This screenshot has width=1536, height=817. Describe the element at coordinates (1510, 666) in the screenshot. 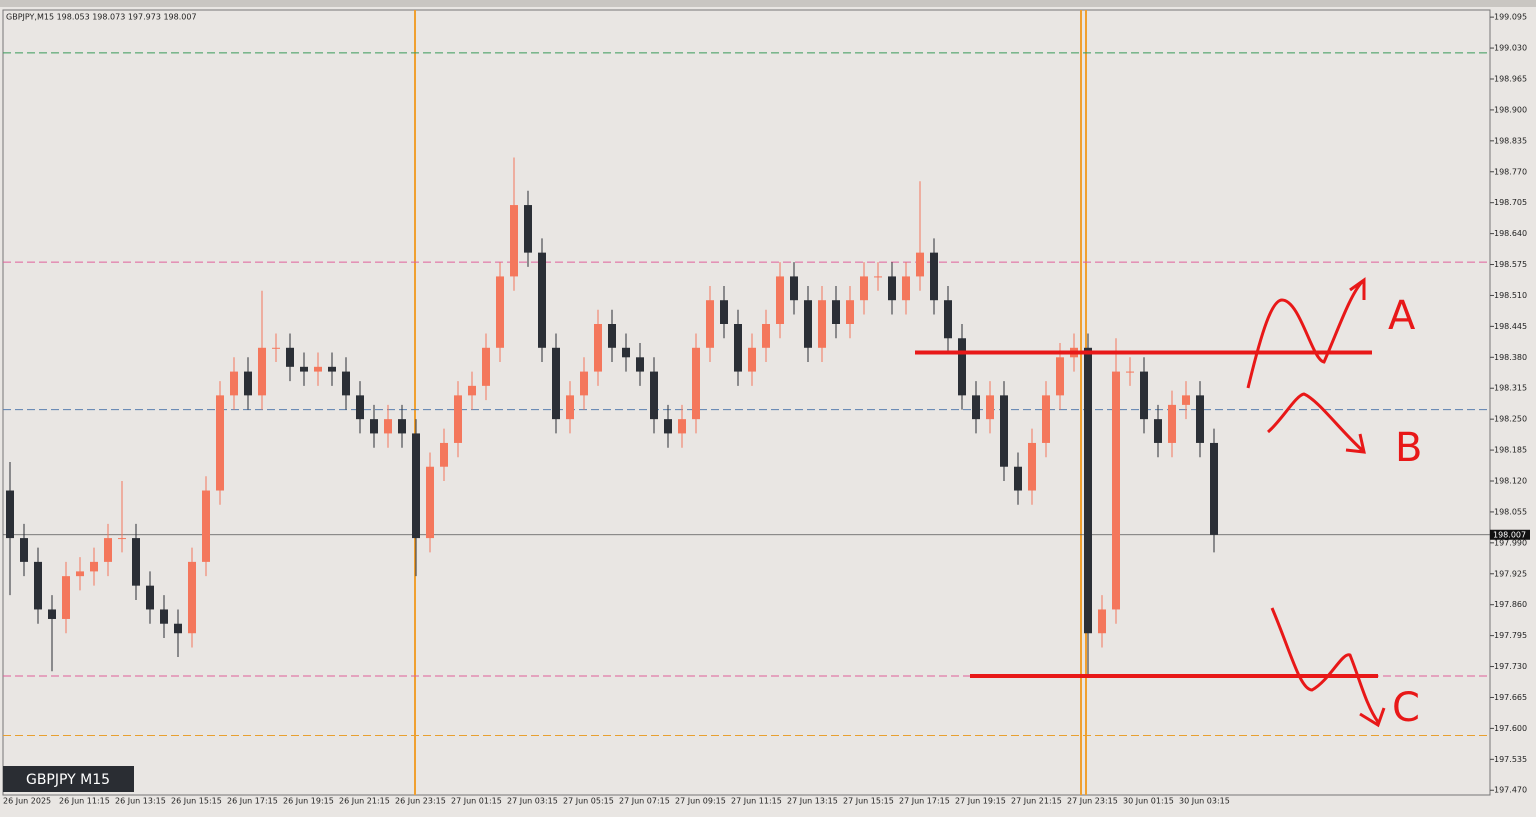

I see `y-tick-label: 197.730` at that location.